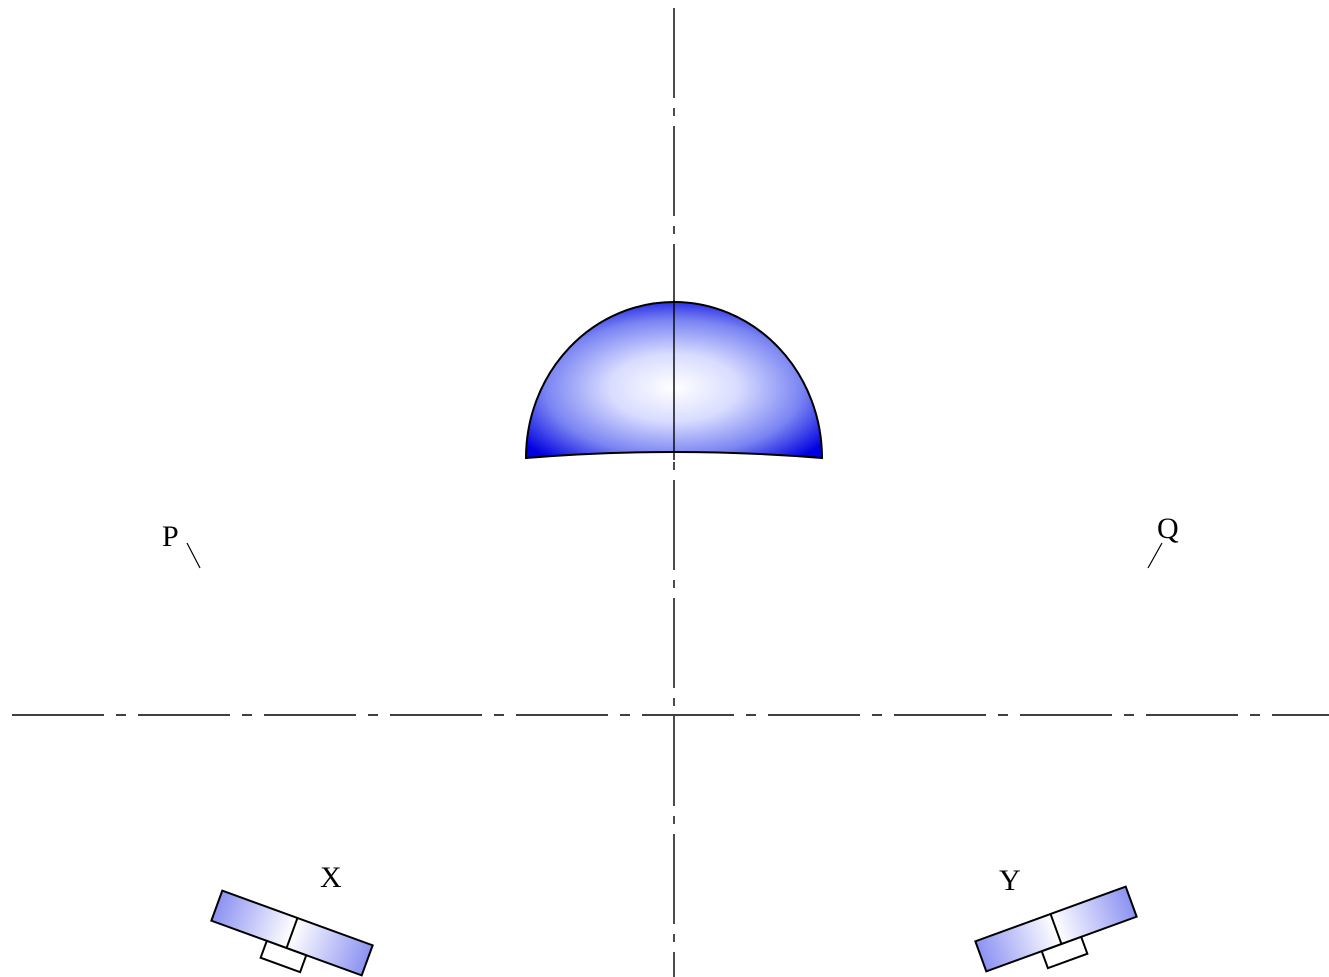  I want to click on component-y, so click(1056, 929).